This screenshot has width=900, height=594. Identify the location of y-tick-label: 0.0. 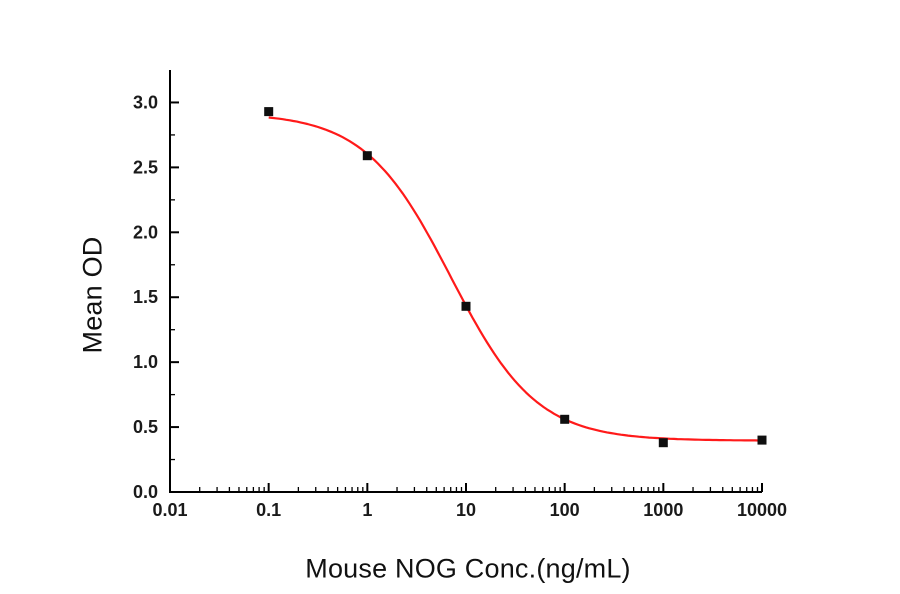
(145, 492).